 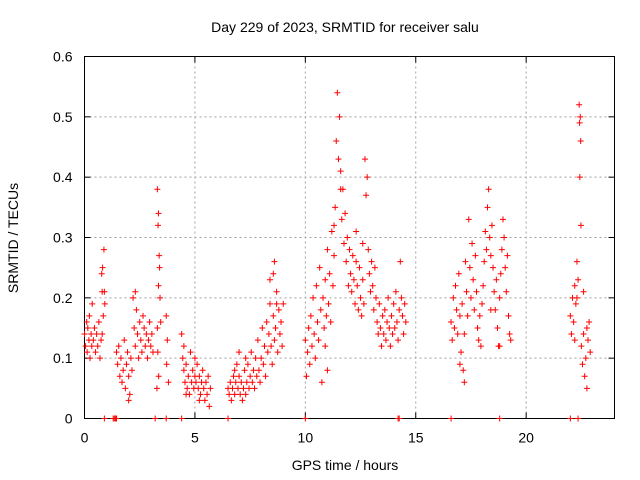 What do you see at coordinates (13, 238) in the screenshot?
I see `y-axis-label: SRMTID / TECUs` at bounding box center [13, 238].